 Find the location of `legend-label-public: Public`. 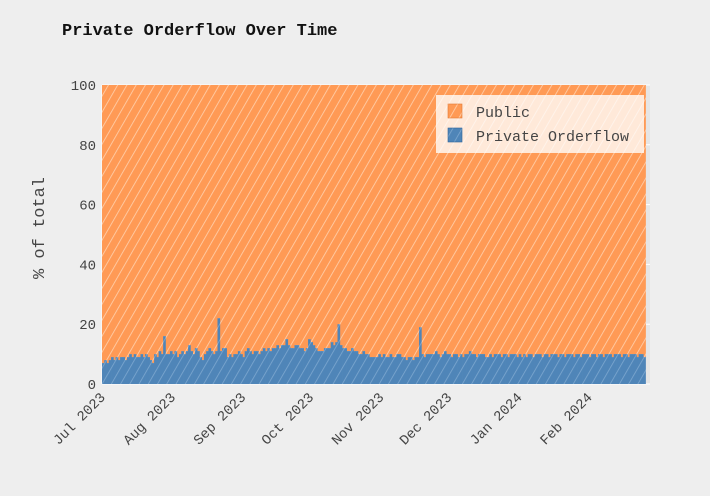

legend-label-public: Public is located at coordinates (503, 113).